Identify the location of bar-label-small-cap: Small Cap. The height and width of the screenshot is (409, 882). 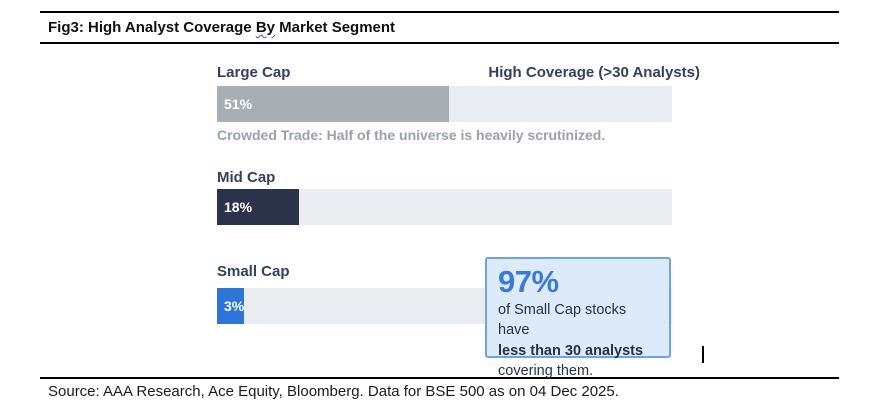
(253, 271).